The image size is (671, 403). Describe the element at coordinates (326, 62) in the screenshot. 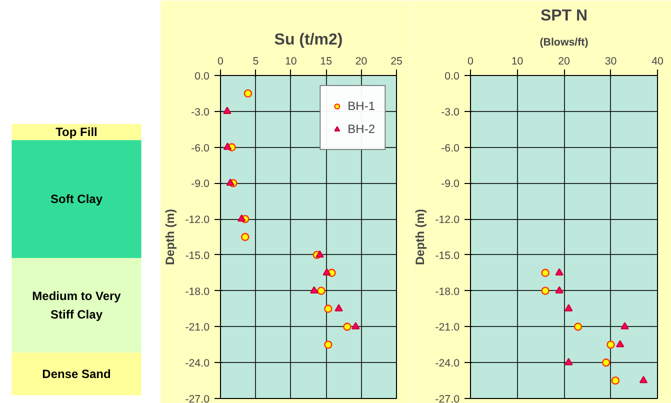

I see `x-tick-label: 15` at that location.